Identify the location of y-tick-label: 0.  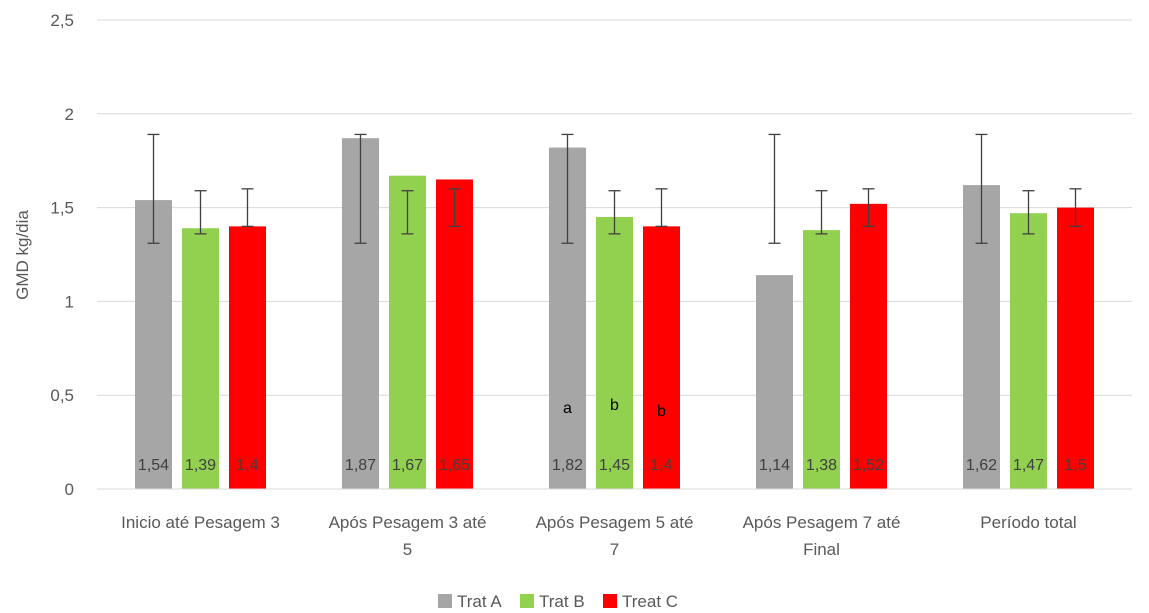
(69, 489).